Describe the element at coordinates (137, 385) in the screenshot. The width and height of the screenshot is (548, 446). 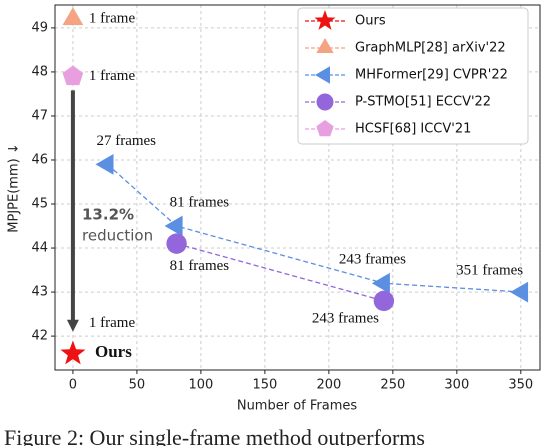
I see `x-tick-label: 50` at that location.